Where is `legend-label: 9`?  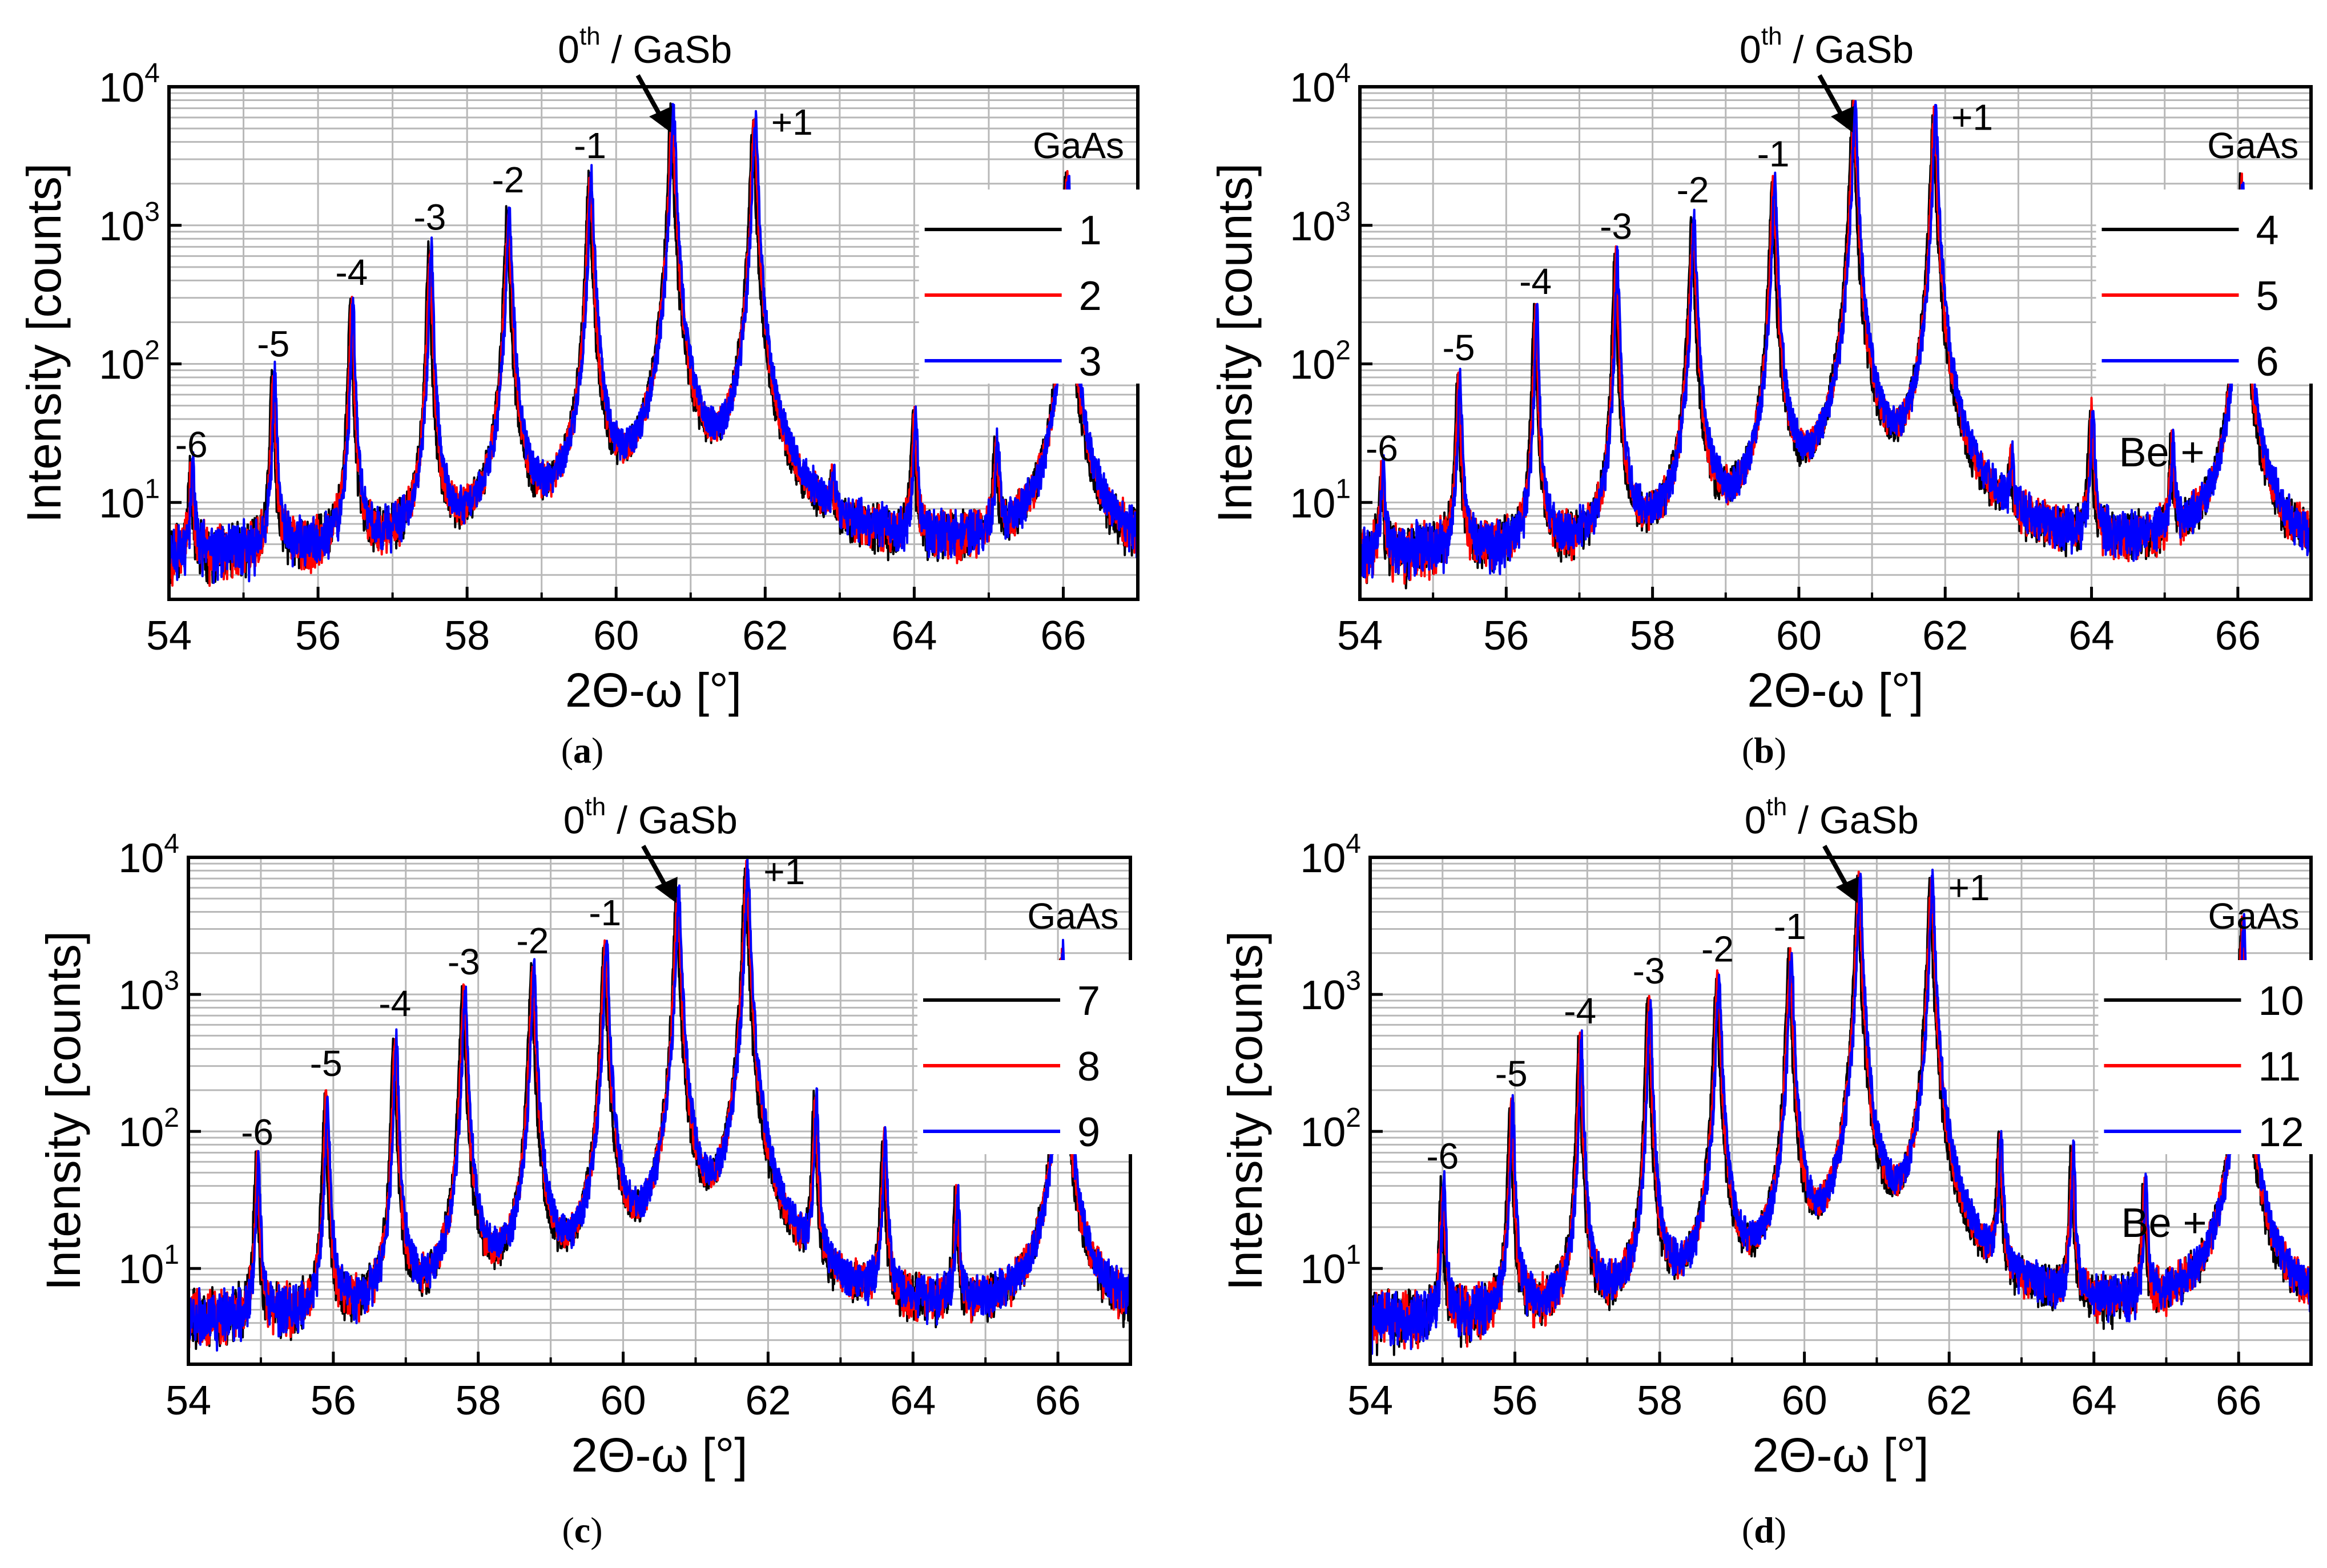 legend-label: 9 is located at coordinates (1089, 1132).